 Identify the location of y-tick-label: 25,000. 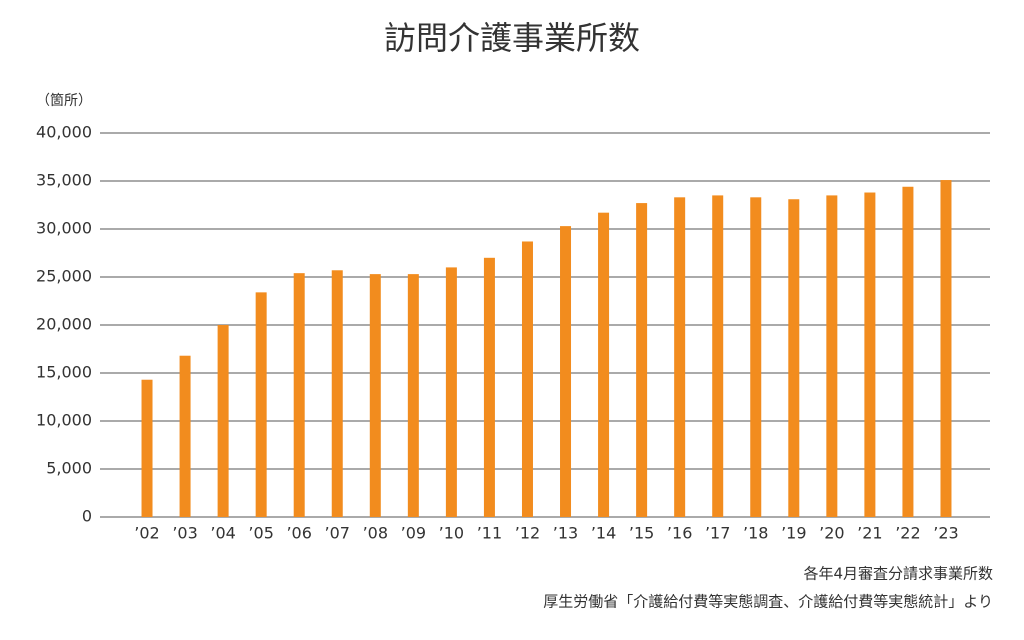
(64, 276).